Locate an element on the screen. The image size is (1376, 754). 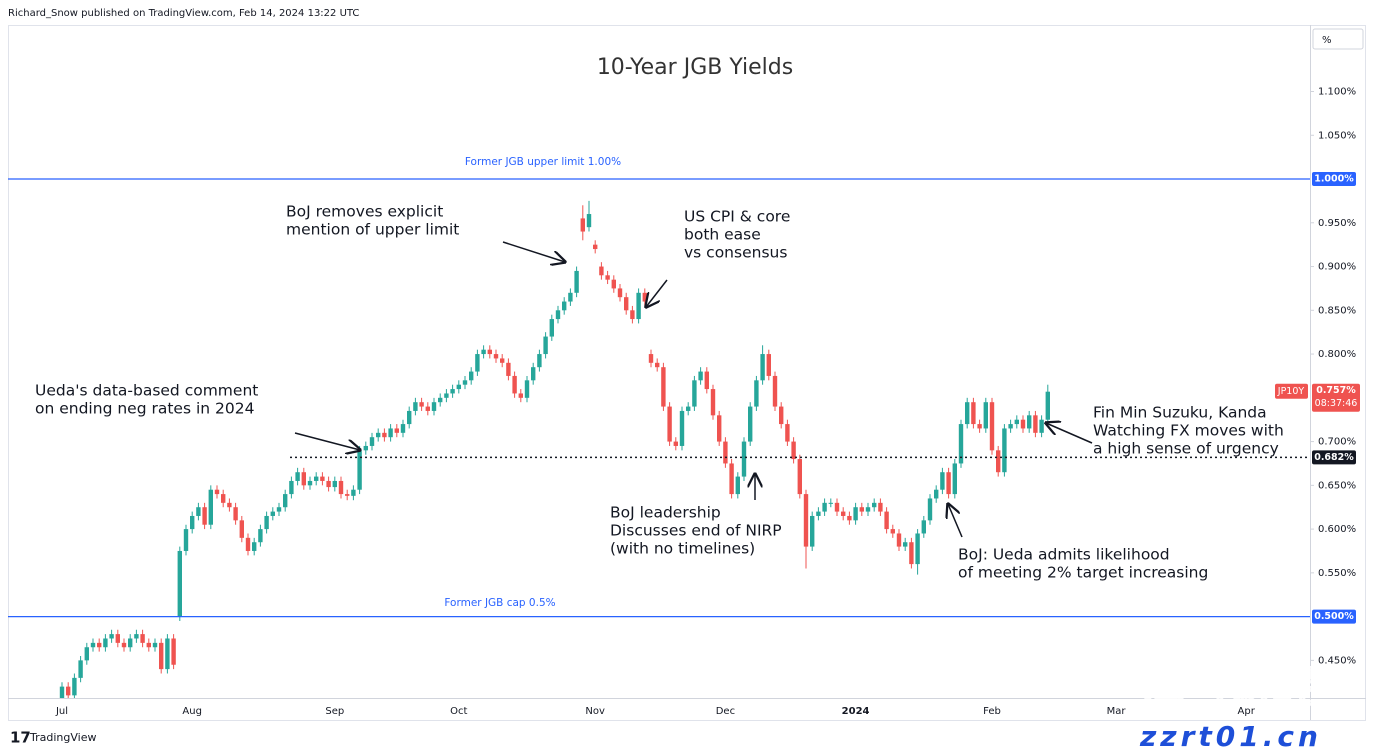
level-badge is located at coordinates (1334, 616).